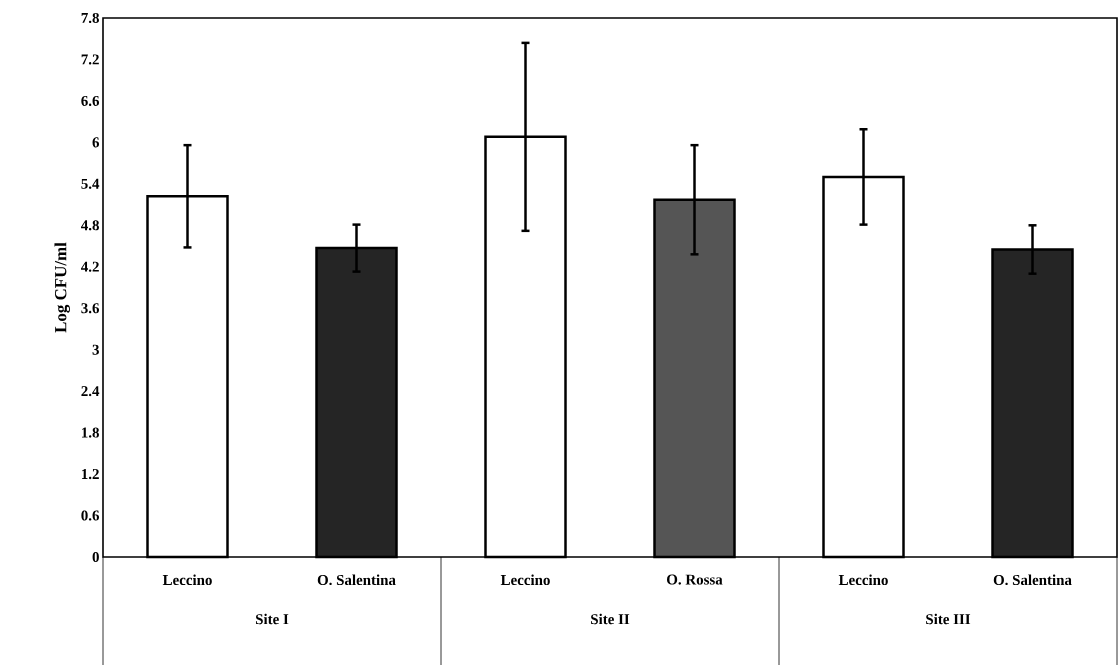 The height and width of the screenshot is (671, 1120). Describe the element at coordinates (90, 432) in the screenshot. I see `y-tick-label: 1.8` at that location.